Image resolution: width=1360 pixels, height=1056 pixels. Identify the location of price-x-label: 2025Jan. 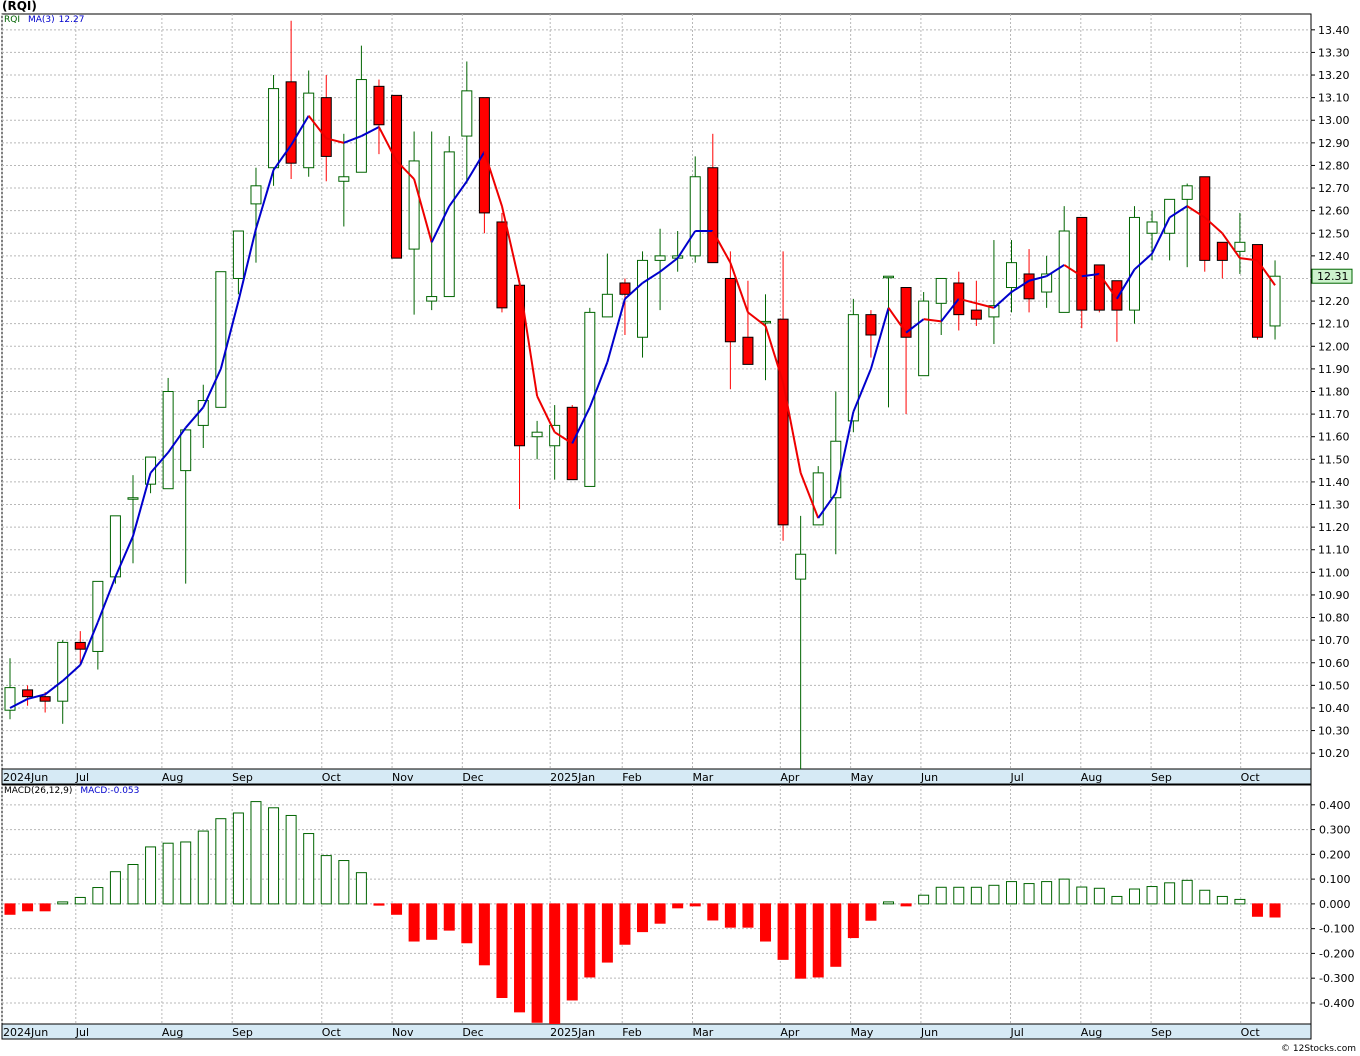
(572, 777).